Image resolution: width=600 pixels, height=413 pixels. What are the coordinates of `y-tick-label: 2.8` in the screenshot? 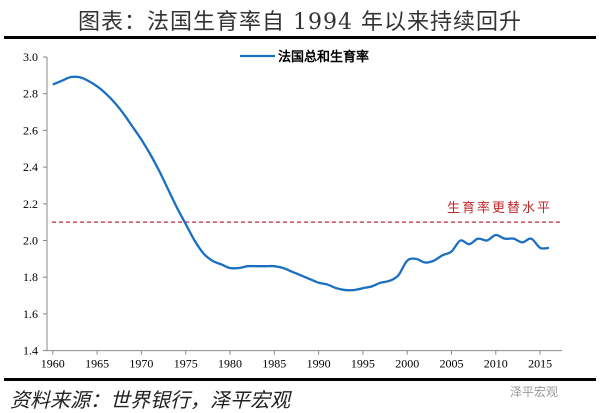 It's located at (30, 94).